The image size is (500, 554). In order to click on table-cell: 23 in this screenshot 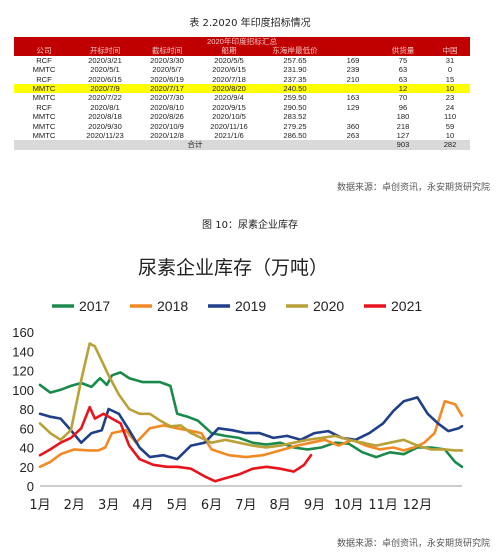, I will do `click(450, 98)`.